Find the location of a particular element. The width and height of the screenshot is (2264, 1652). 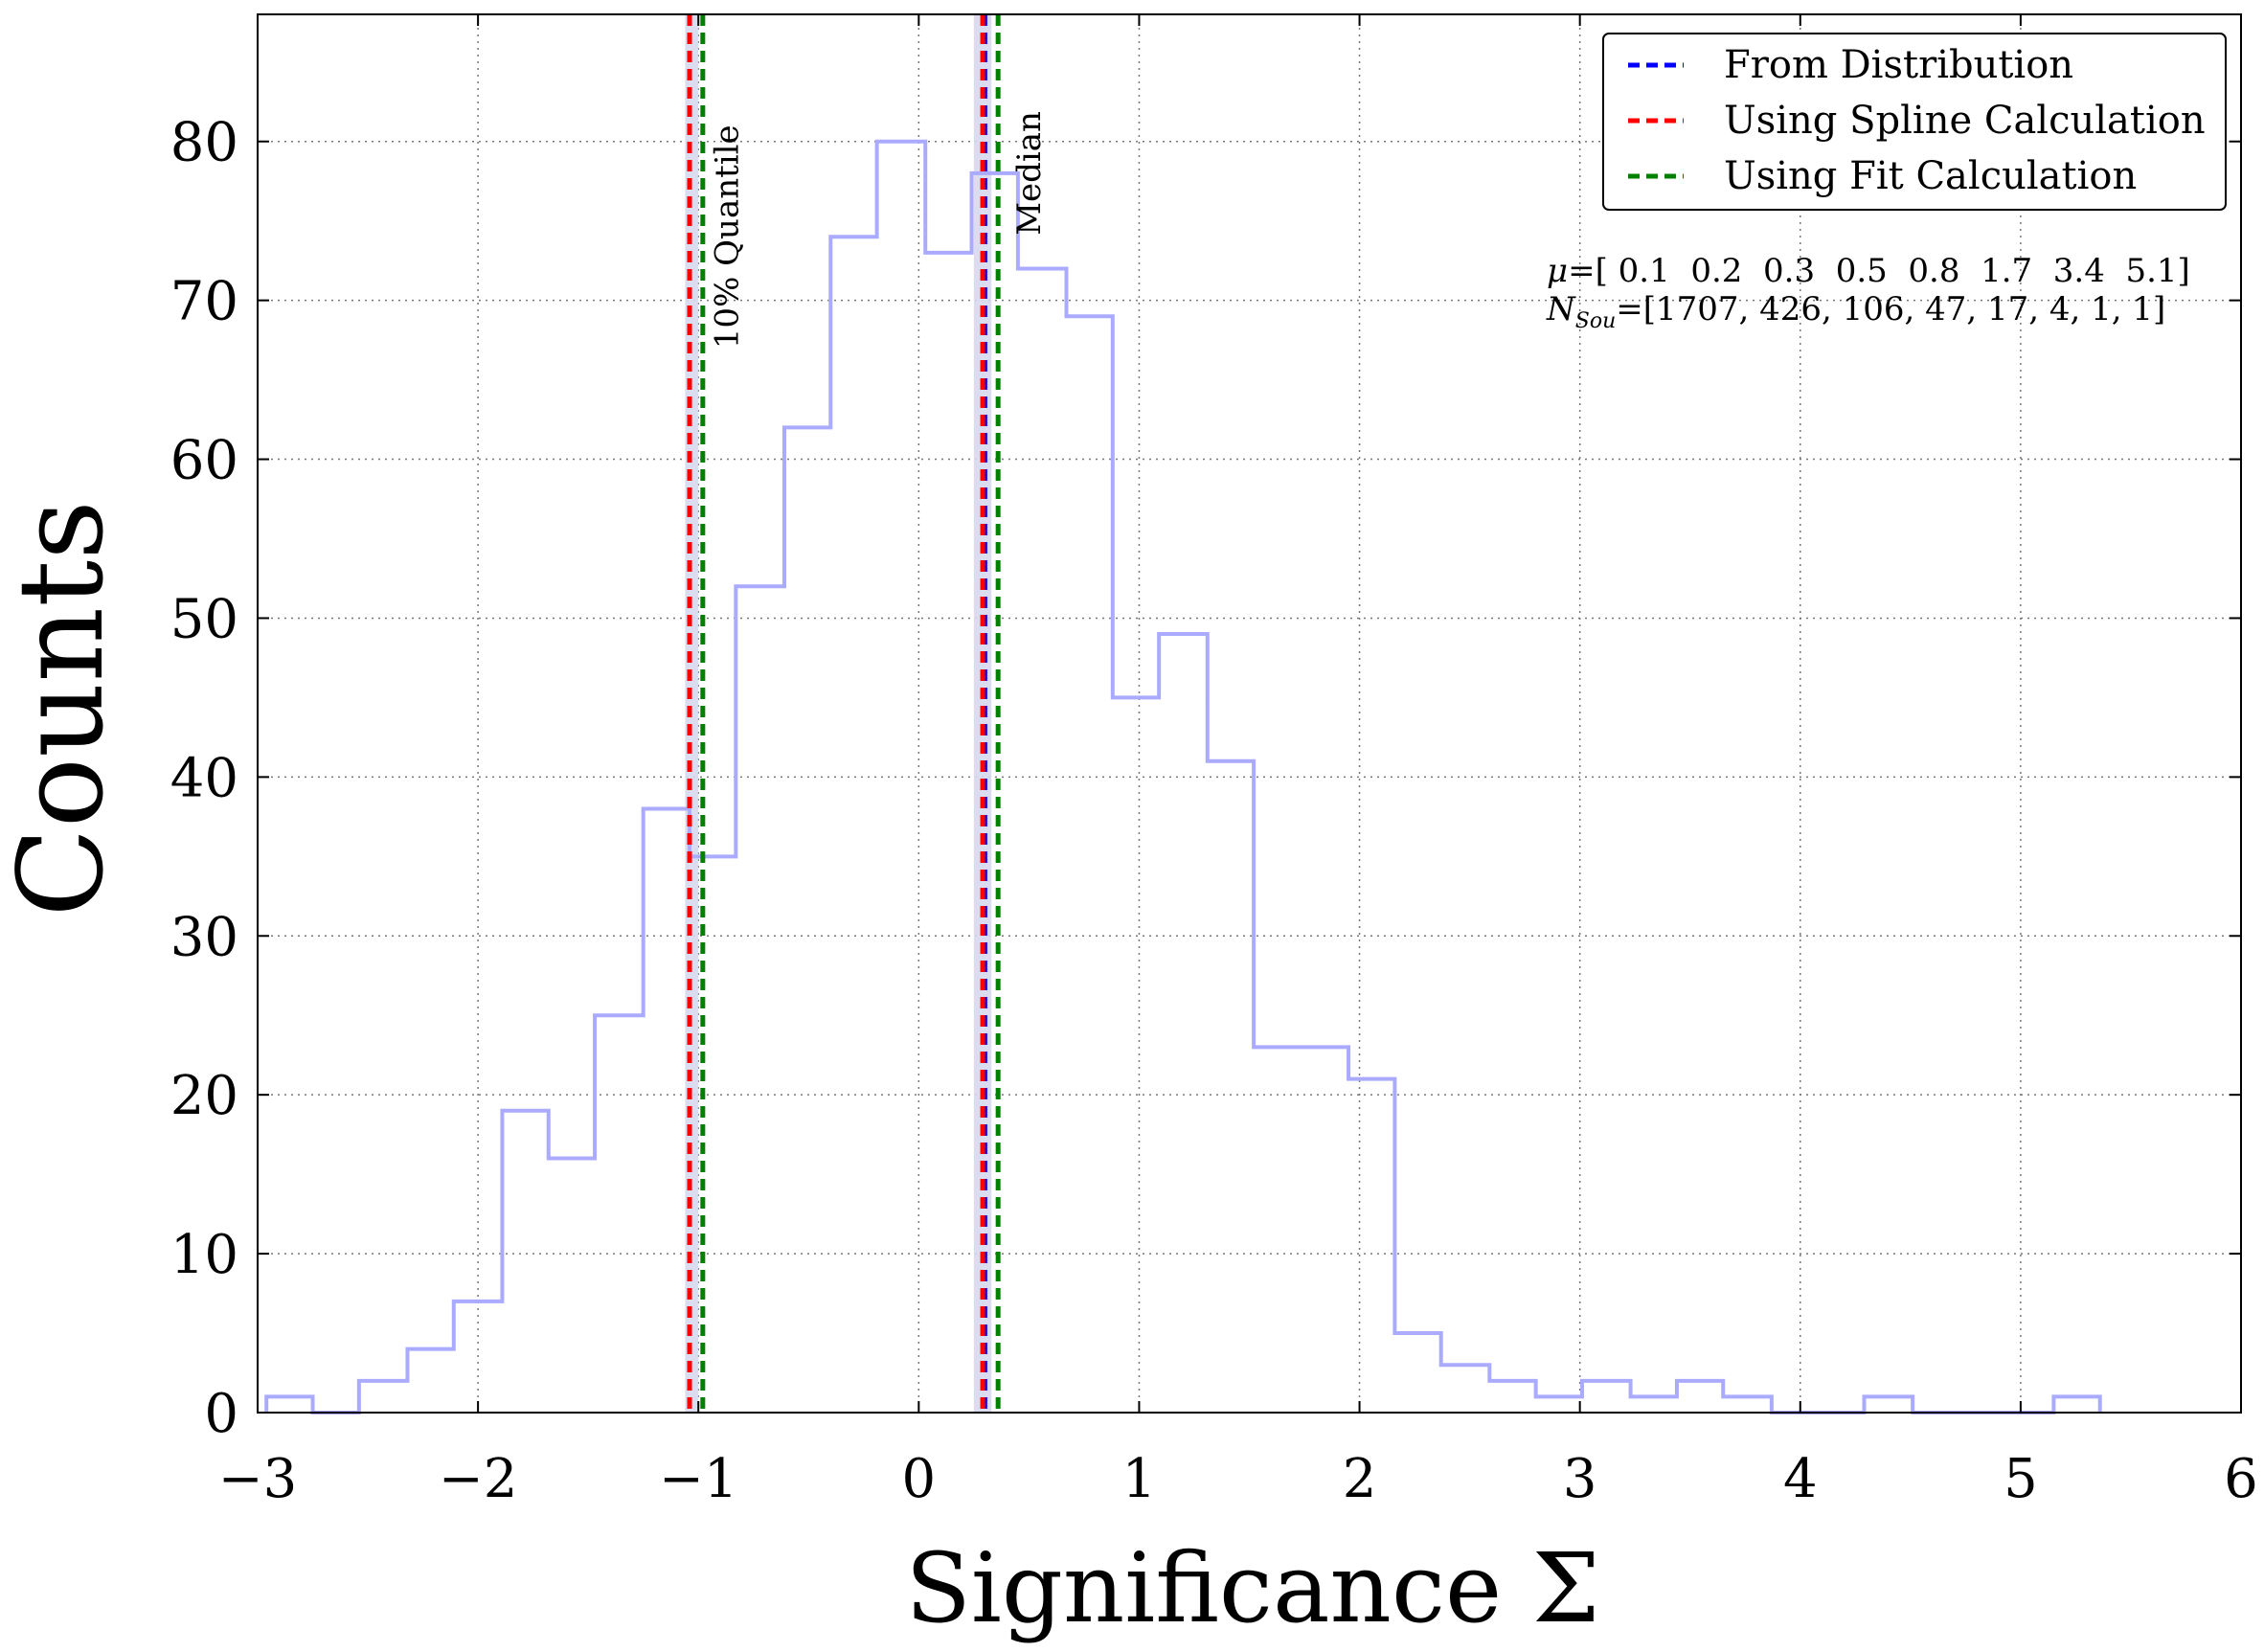

y-tick-label: 0 is located at coordinates (221, 1414).